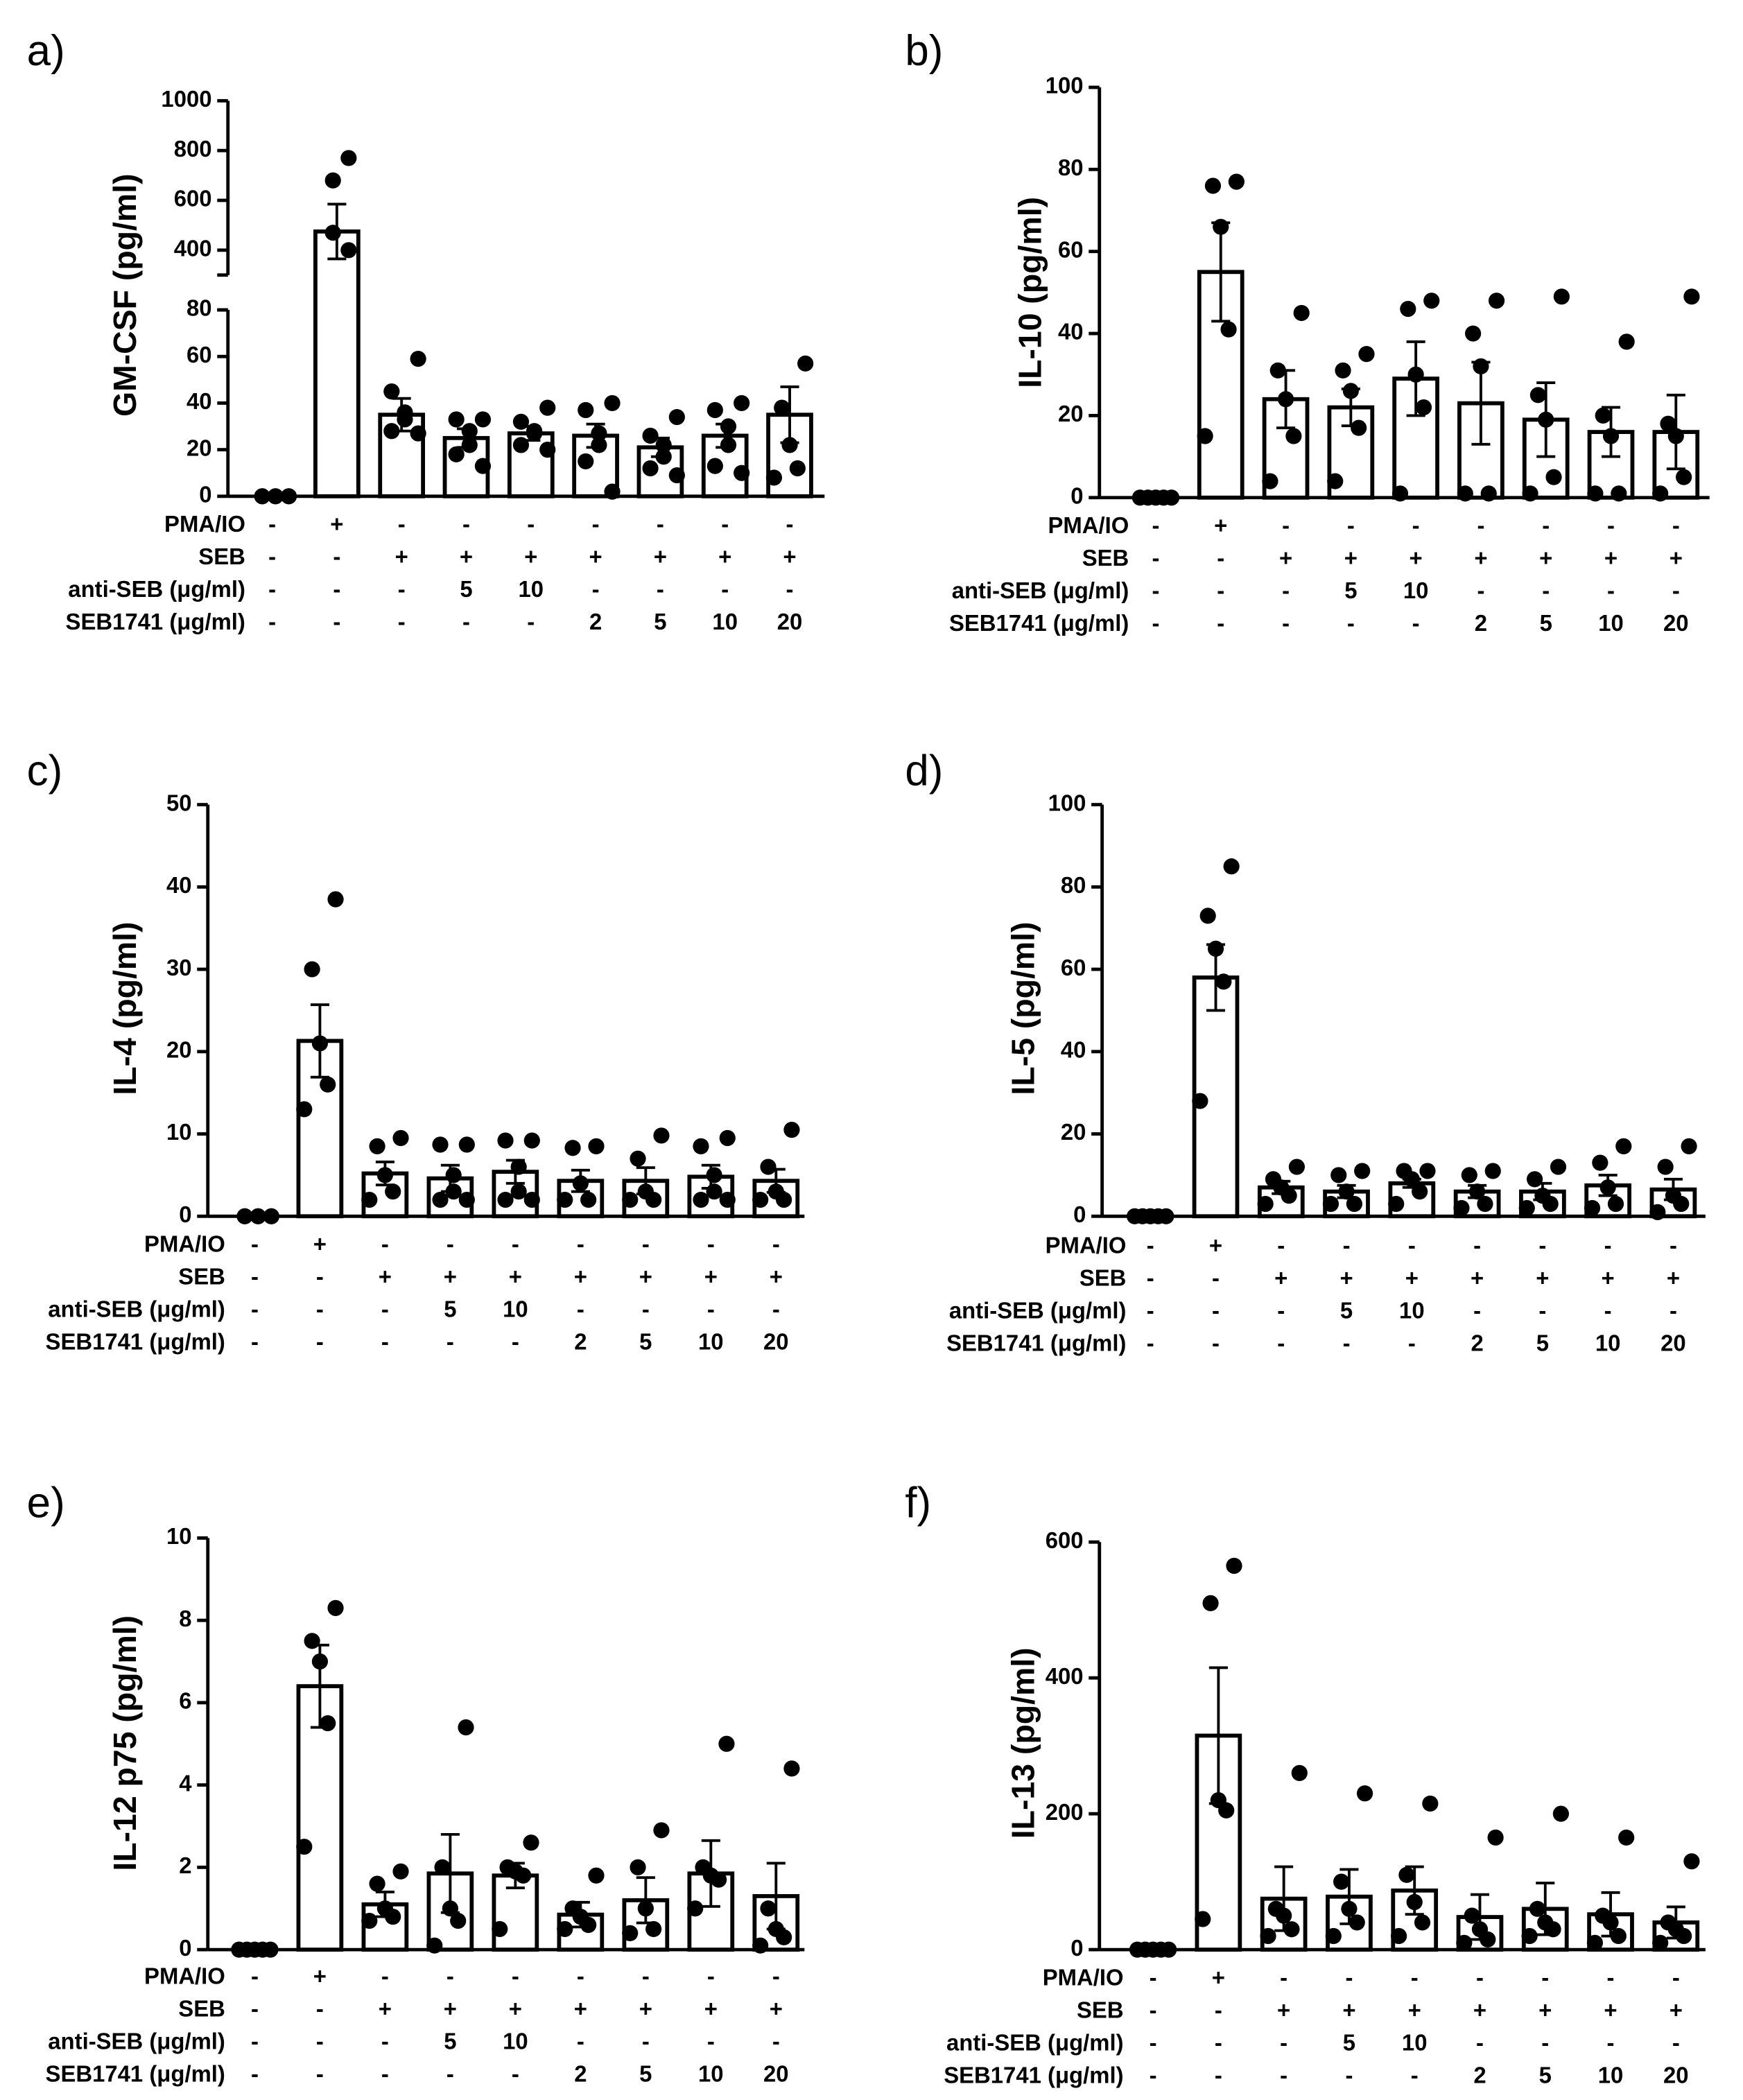  What do you see at coordinates (205, 524) in the screenshot?
I see `condition-label: PMA/IO` at bounding box center [205, 524].